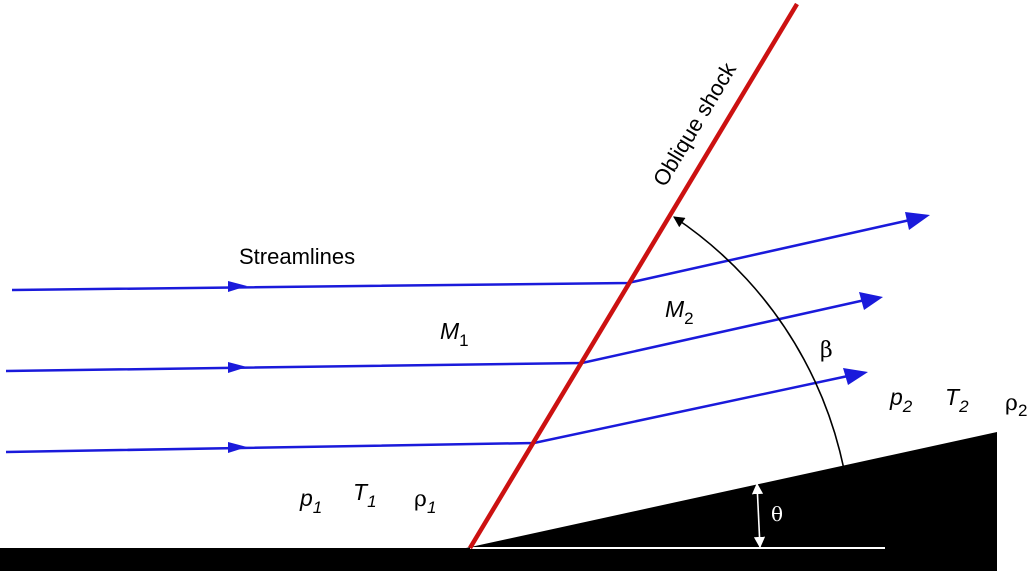 This screenshot has height=571, width=1034. I want to click on downstream-arrowhead-middle, so click(871, 301).